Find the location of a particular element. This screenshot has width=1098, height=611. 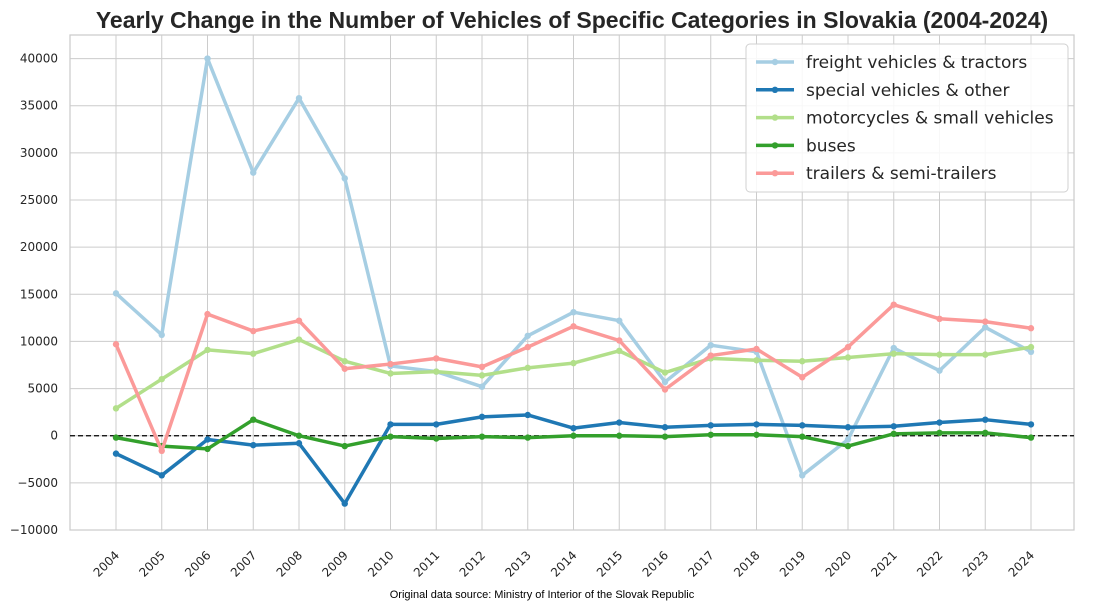

y-tick-label: −10000 is located at coordinates (34, 530).